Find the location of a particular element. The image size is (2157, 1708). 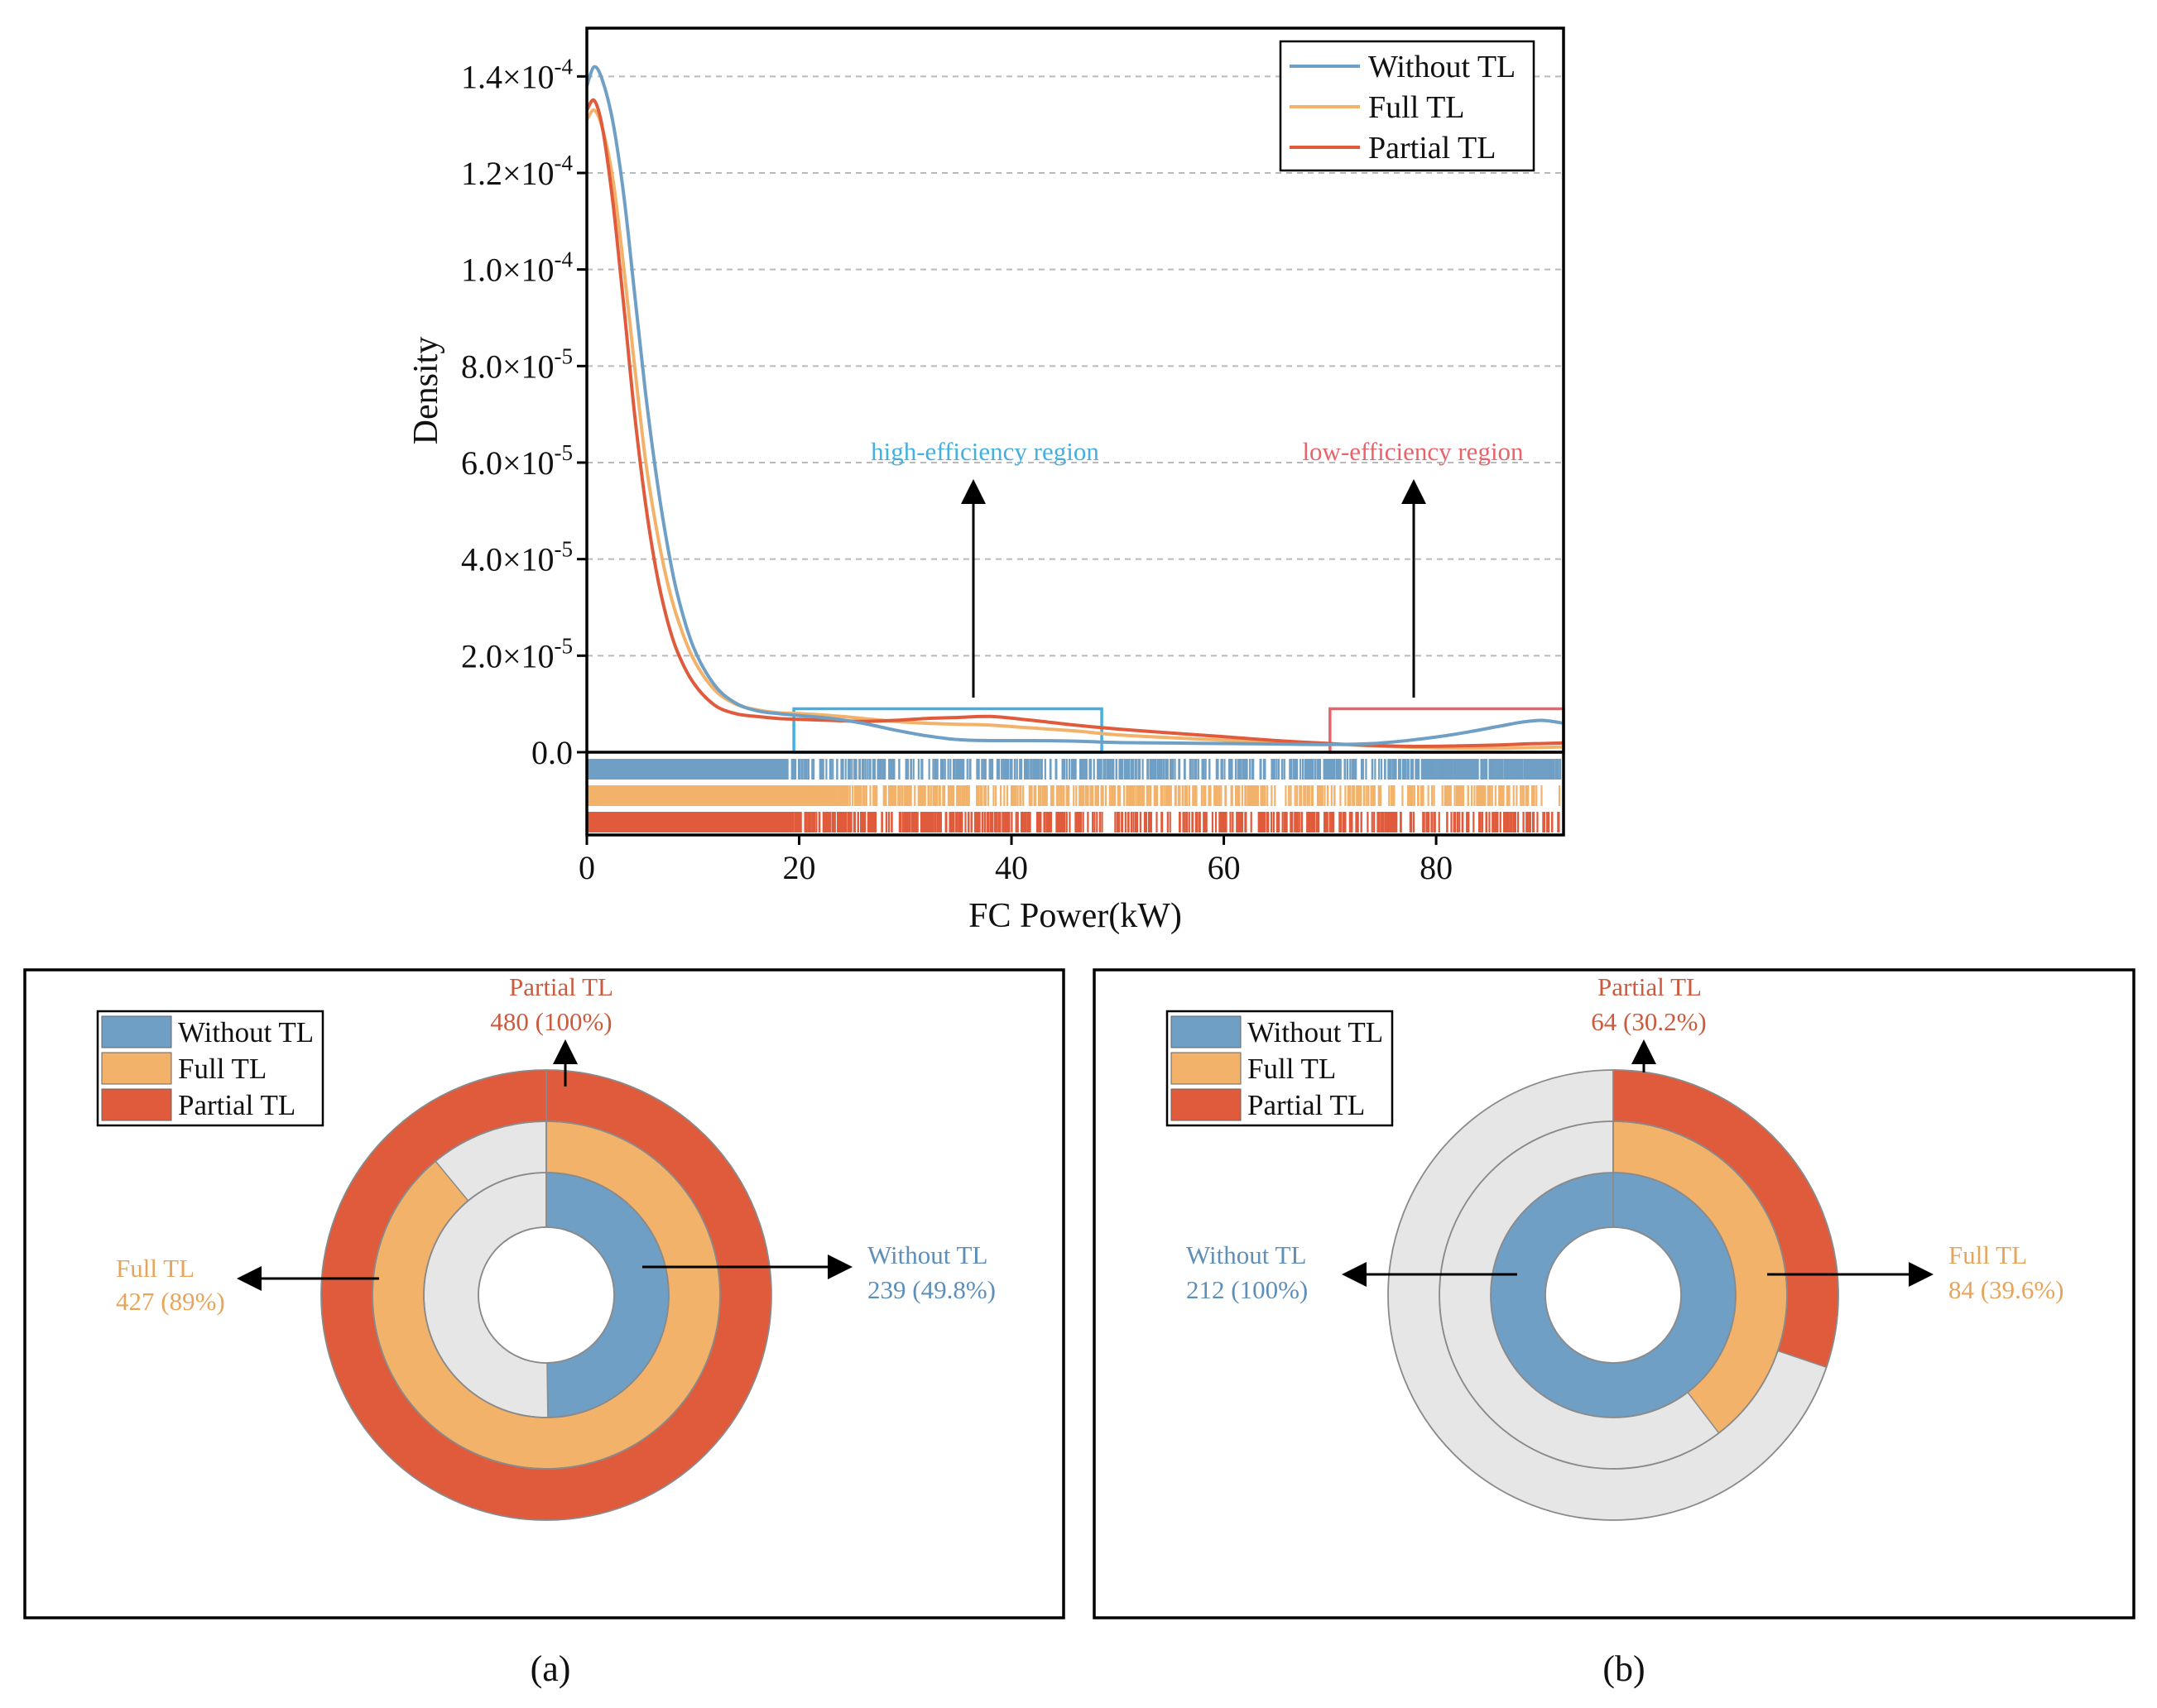

b-donut-hole is located at coordinates (1613, 1295).